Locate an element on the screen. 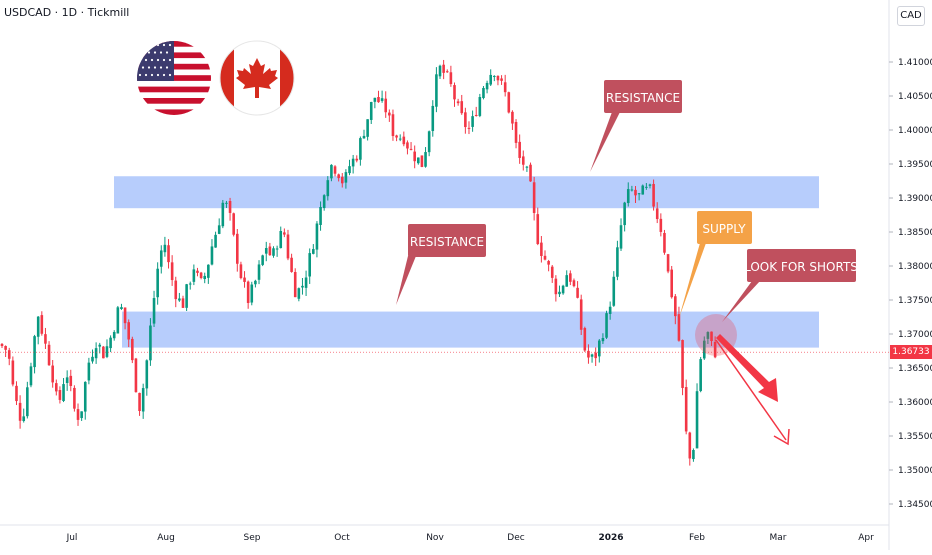 Image resolution: width=932 pixels, height=555 pixels. look-for-shorts-label-text: LOOK FOR SHORTS is located at coordinates (801, 267).